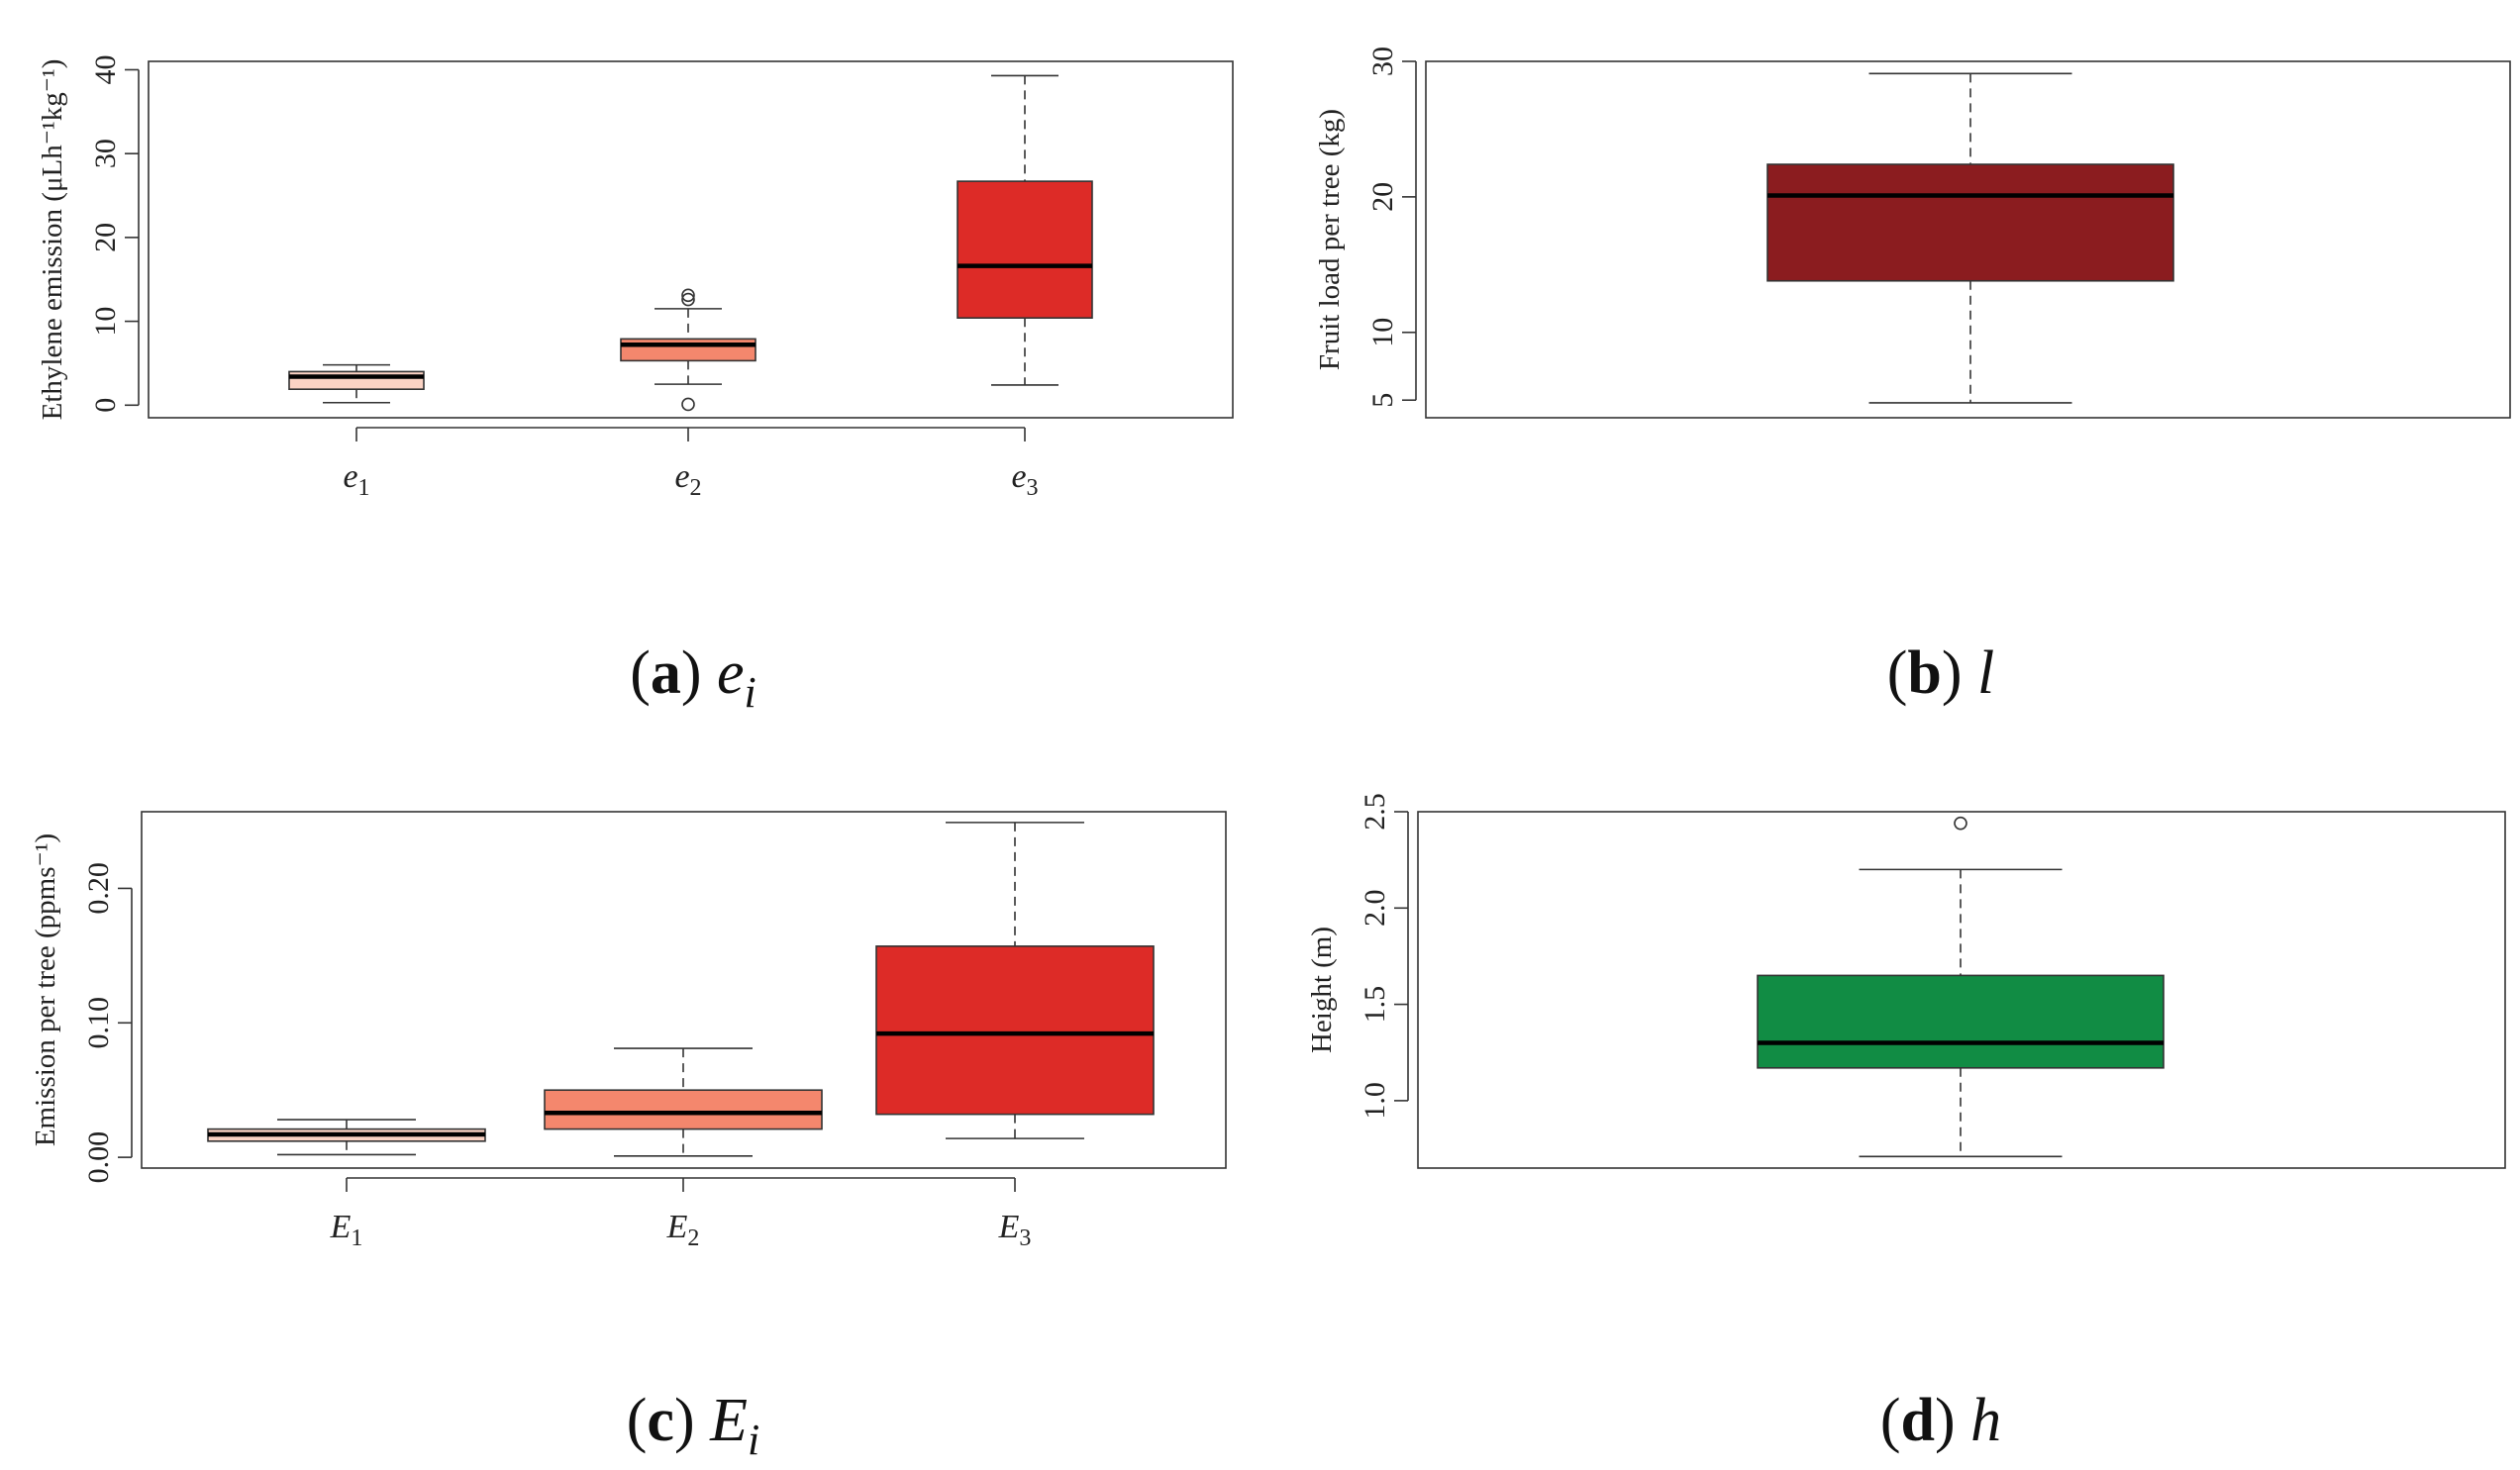  I want to click on panel-caption: (a) ei, so click(693, 678).